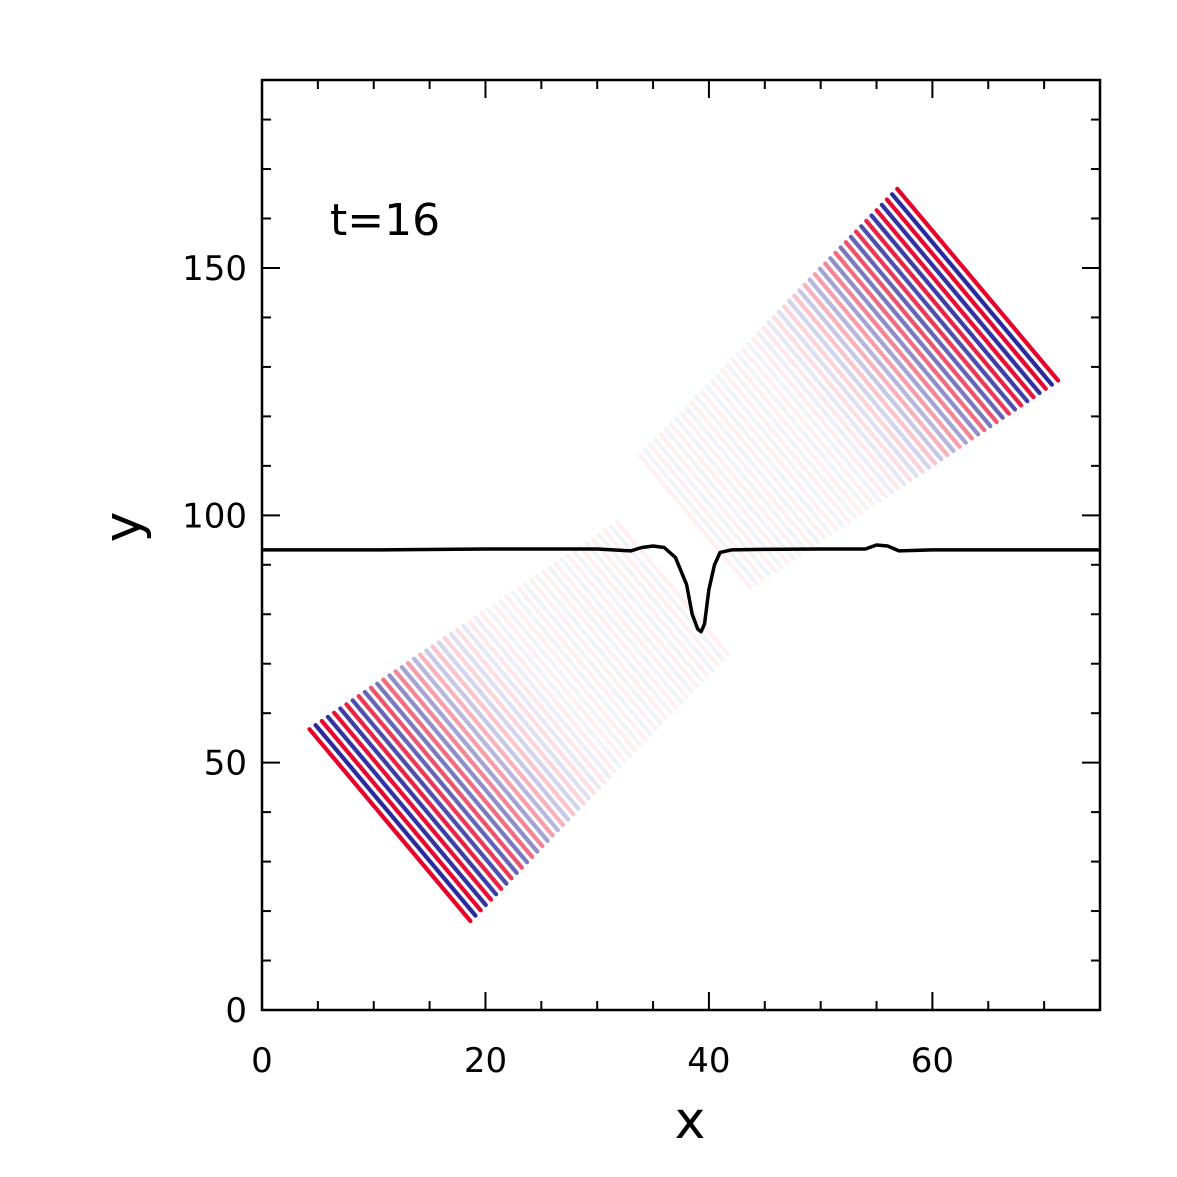 The width and height of the screenshot is (1177, 1177). I want to click on y-tick-label: 50, so click(225, 764).